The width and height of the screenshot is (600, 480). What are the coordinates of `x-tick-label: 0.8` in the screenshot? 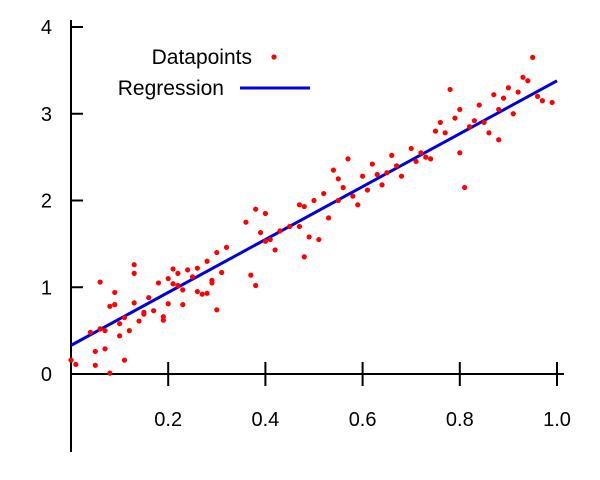 It's located at (460, 420).